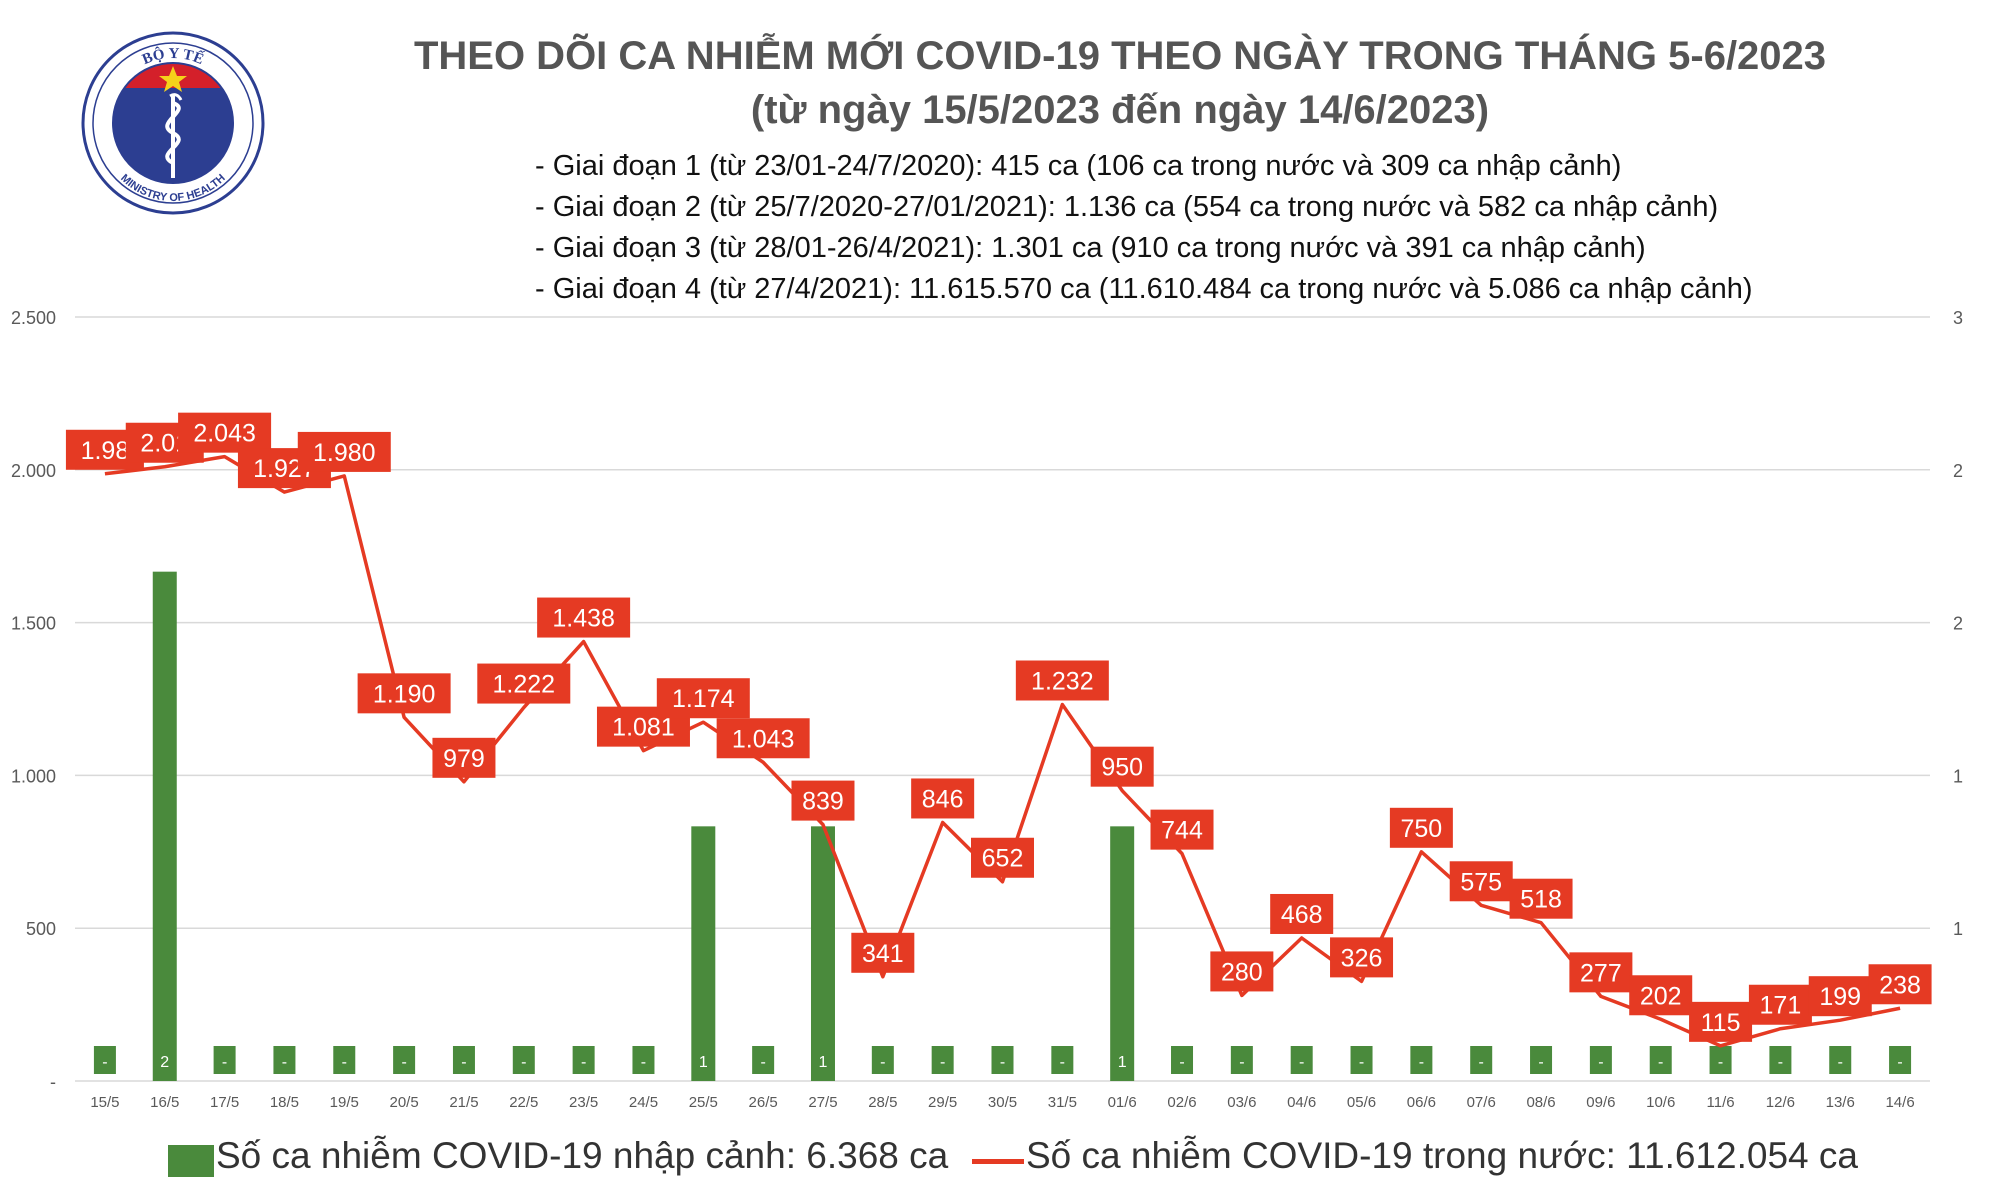 The height and width of the screenshot is (1190, 2000). I want to click on x-tick-label: 30/5, so click(1002, 1102).